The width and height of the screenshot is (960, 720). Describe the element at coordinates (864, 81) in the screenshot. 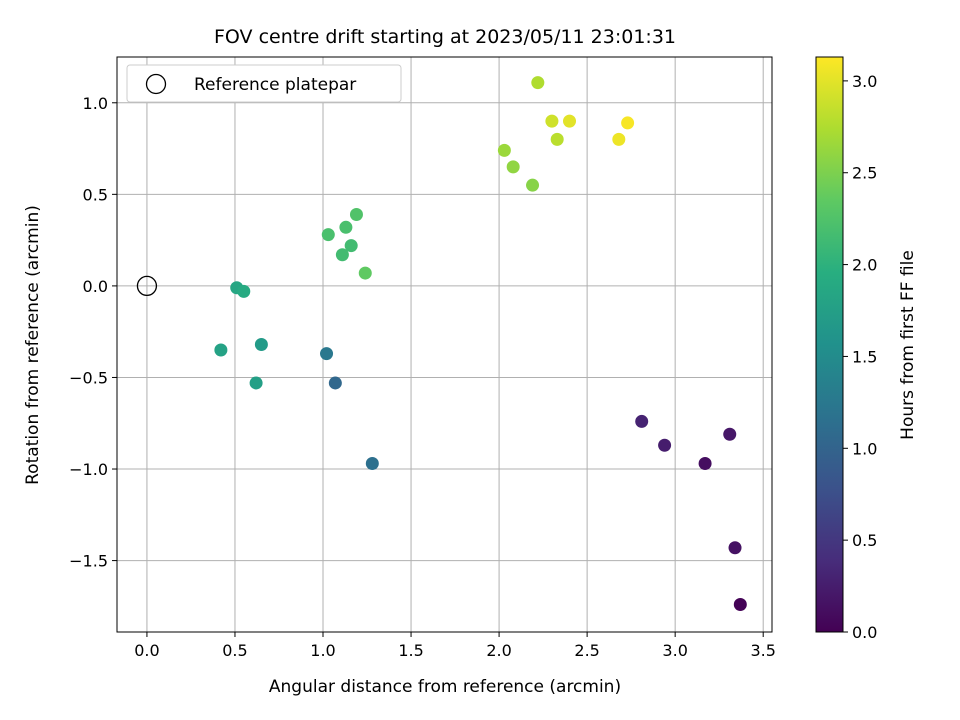

I see `colorbar-tick-label: 3.0` at that location.